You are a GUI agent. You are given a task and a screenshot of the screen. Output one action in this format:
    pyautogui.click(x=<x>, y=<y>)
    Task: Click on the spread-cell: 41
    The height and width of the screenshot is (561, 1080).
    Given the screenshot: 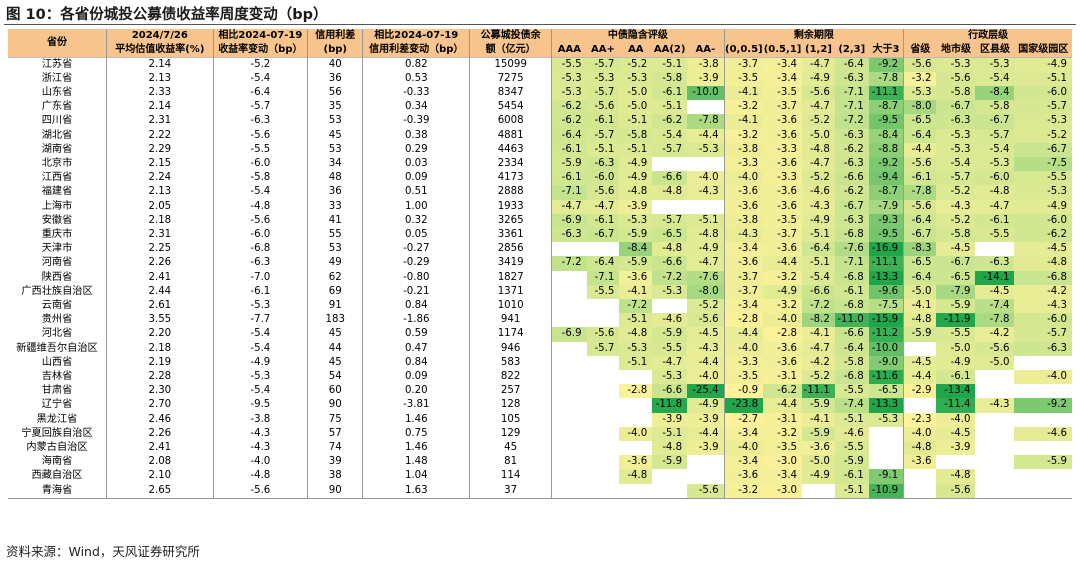 What is the action you would take?
    pyautogui.click(x=335, y=220)
    